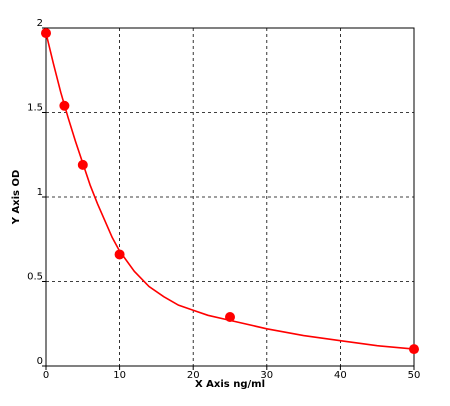 The image size is (450, 406). Describe the element at coordinates (35, 277) in the screenshot. I see `y-tick-label: 0.5` at that location.